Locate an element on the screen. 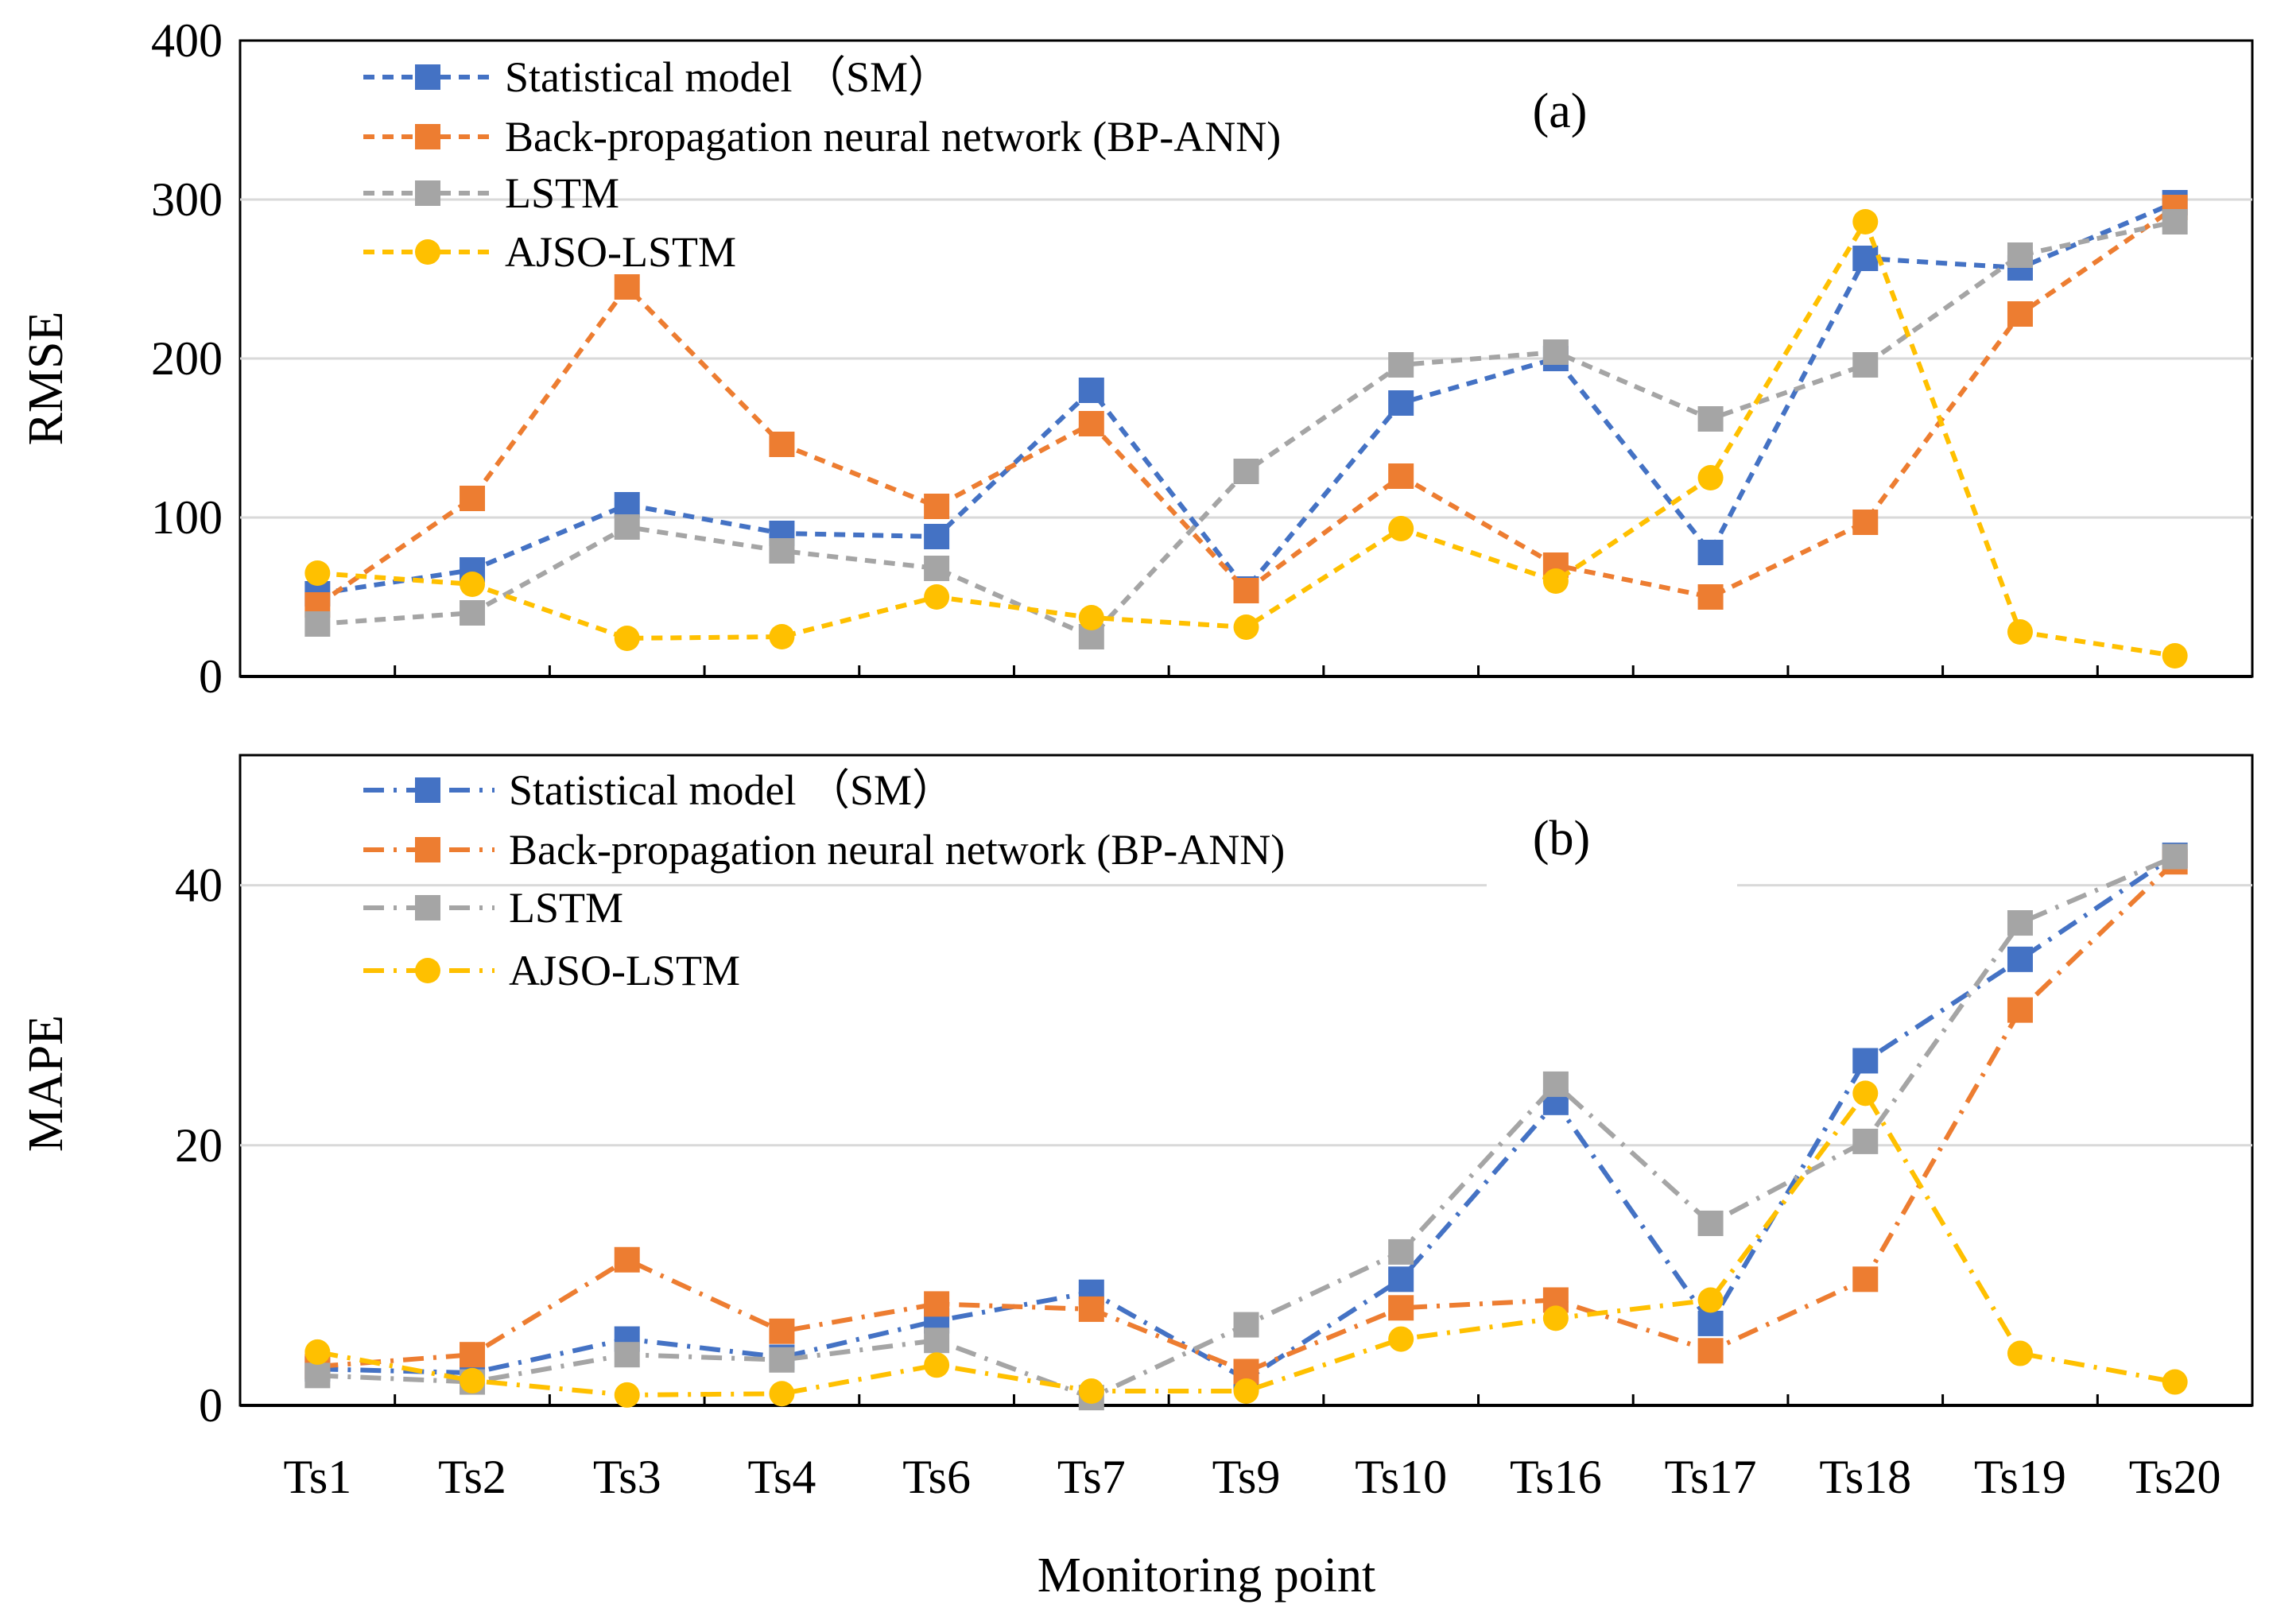 This screenshot has width=2269, height=1624. x-tick-label: Ts17 is located at coordinates (1711, 1477).